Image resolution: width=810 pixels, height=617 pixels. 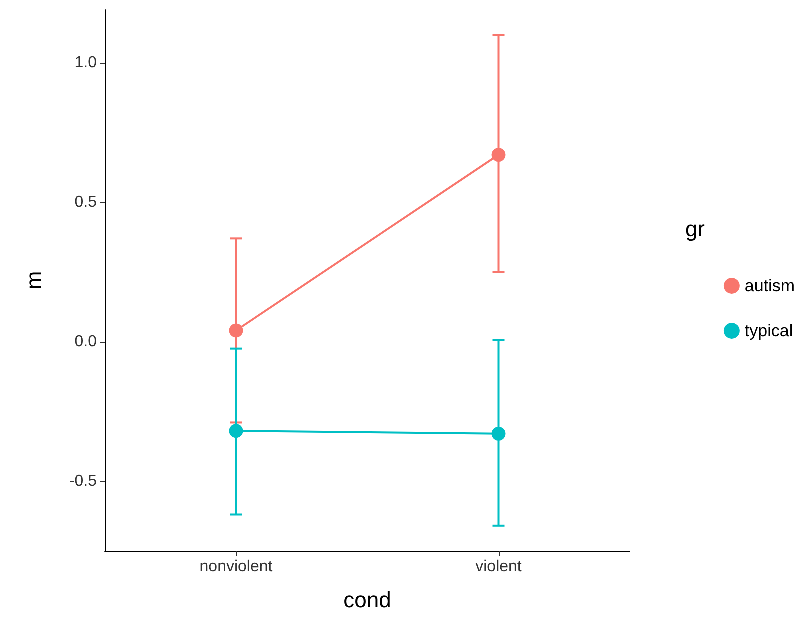 I want to click on legend-label: autism, so click(x=770, y=286).